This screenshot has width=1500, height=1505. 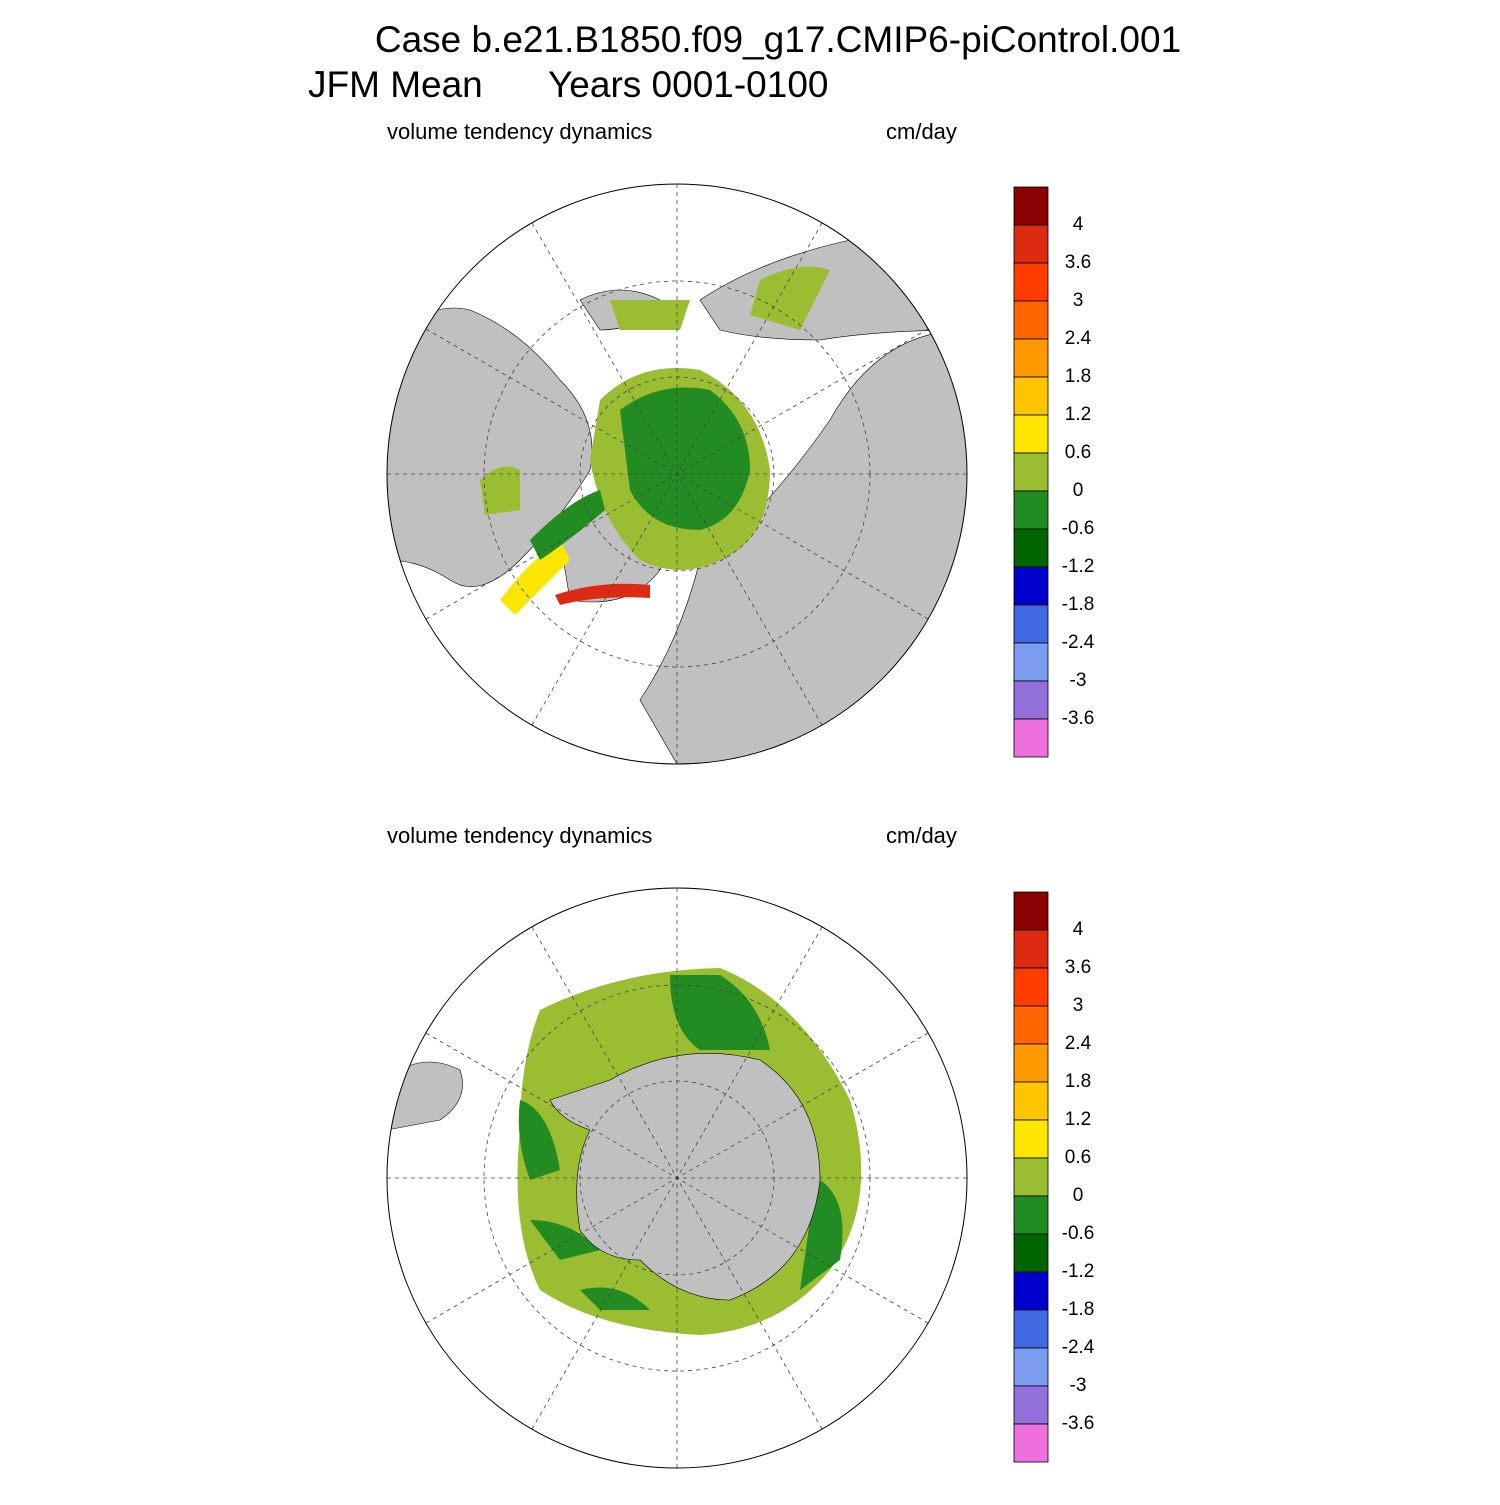 I want to click on arctic-map, so click(x=677, y=501).